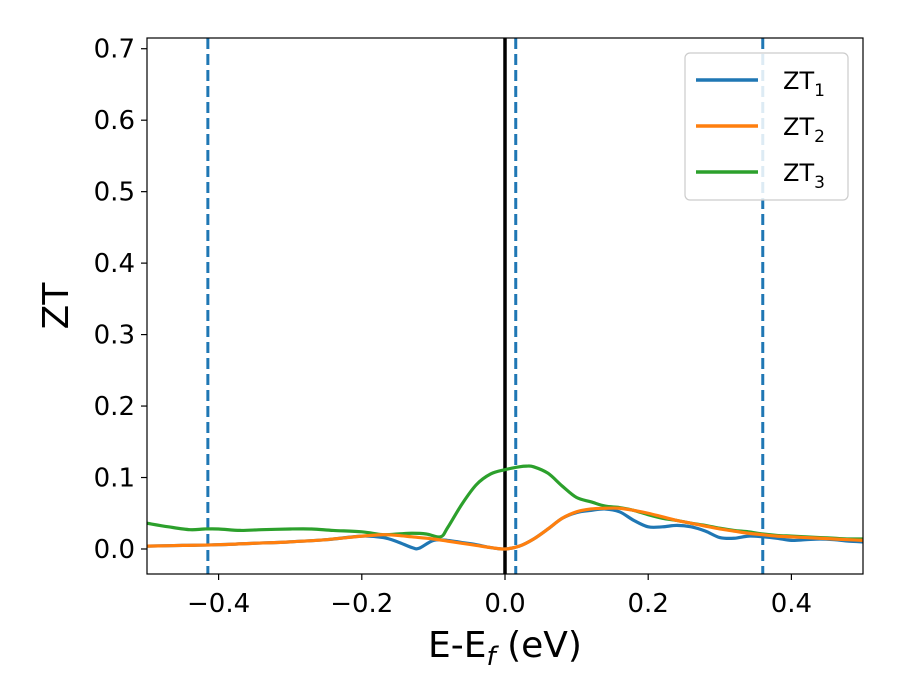  I want to click on y-tick-label: 0.6, so click(114, 121).